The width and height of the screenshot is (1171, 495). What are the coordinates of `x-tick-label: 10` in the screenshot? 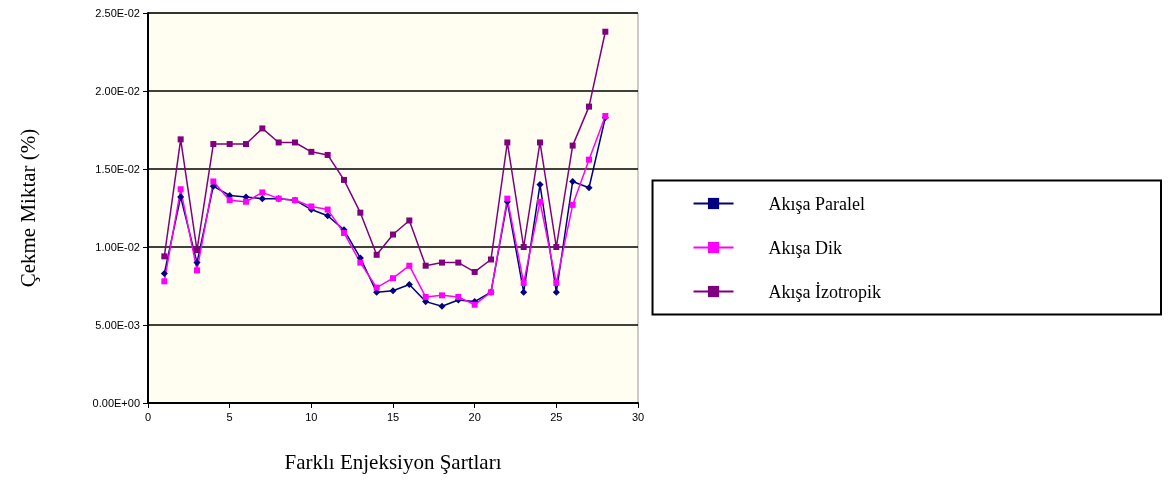 It's located at (311, 416).